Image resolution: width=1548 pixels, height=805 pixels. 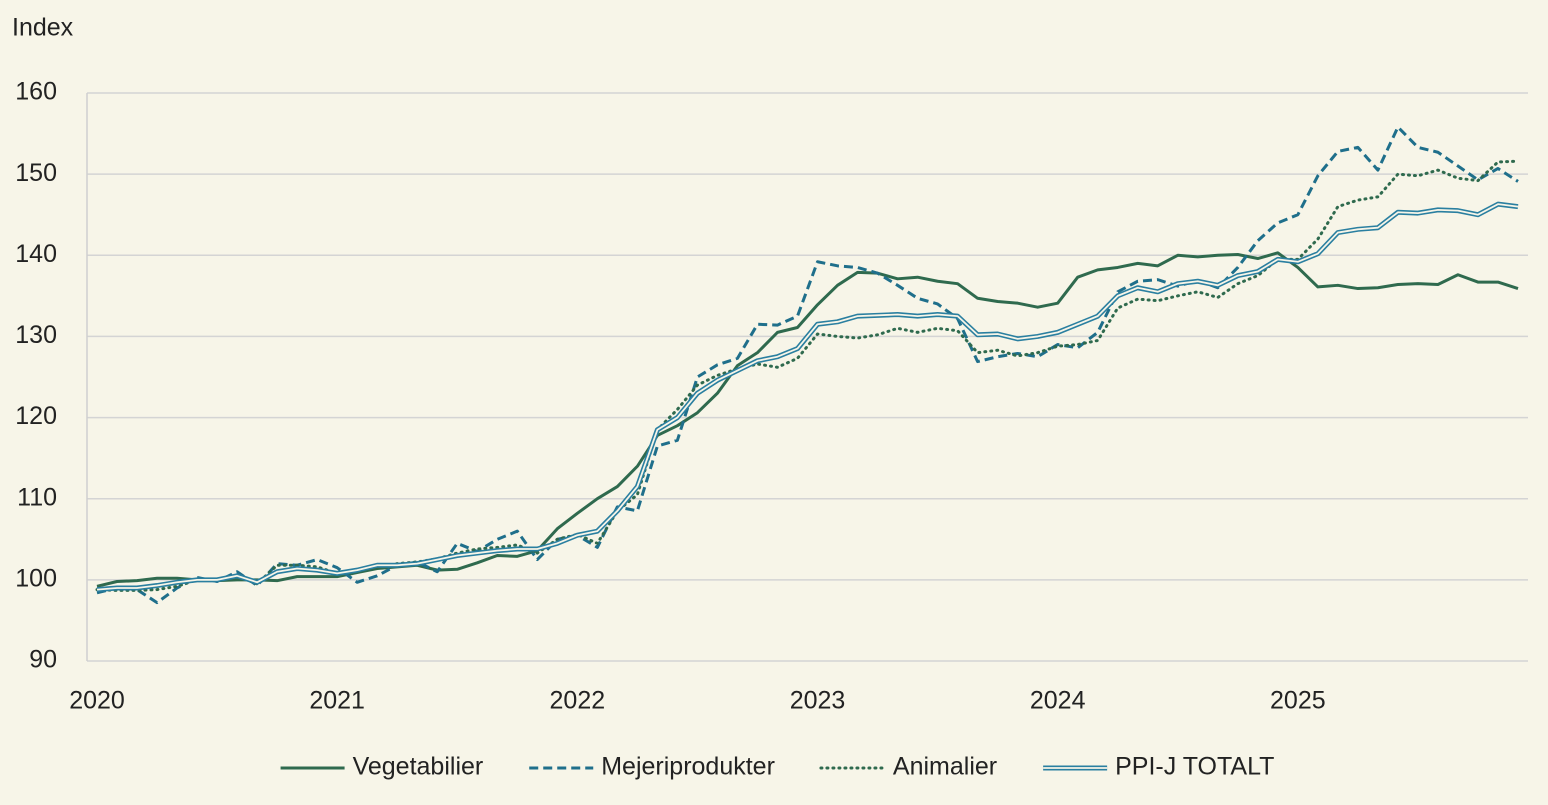 I want to click on legend-label: Animalier, so click(x=945, y=767).